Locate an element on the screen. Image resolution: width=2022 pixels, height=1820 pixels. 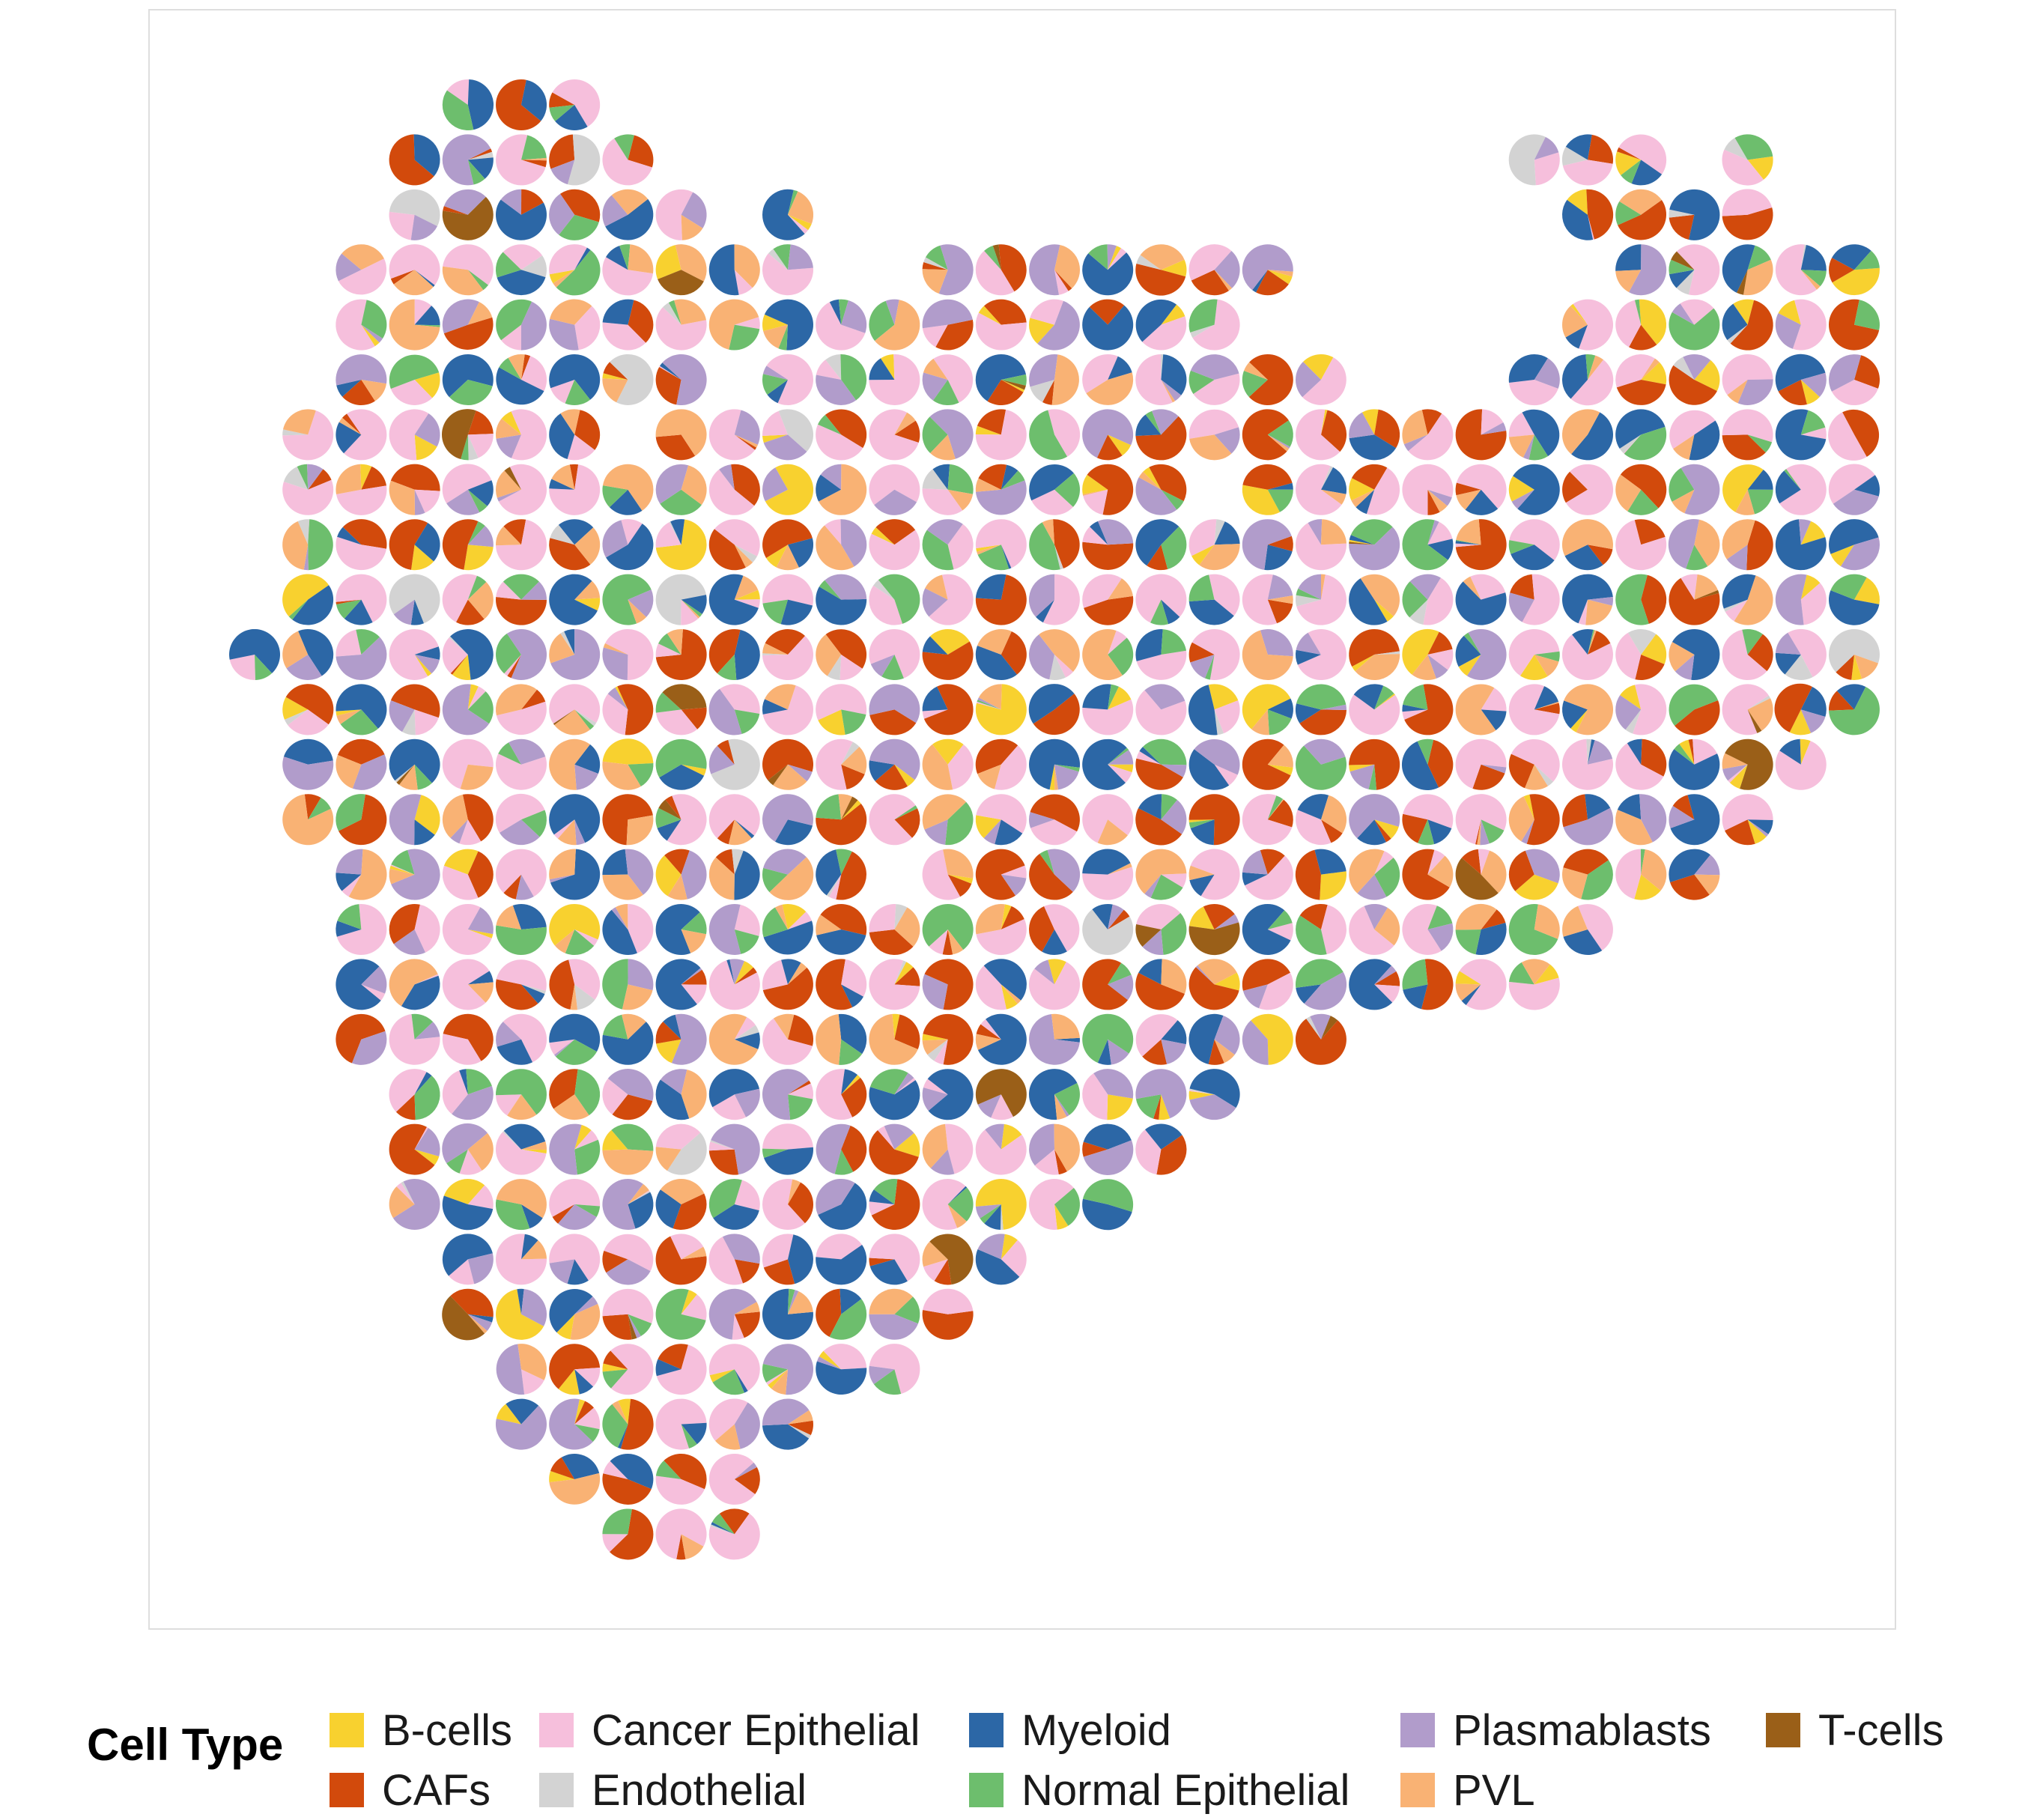
legend-label: T-cells is located at coordinates (1881, 1730).